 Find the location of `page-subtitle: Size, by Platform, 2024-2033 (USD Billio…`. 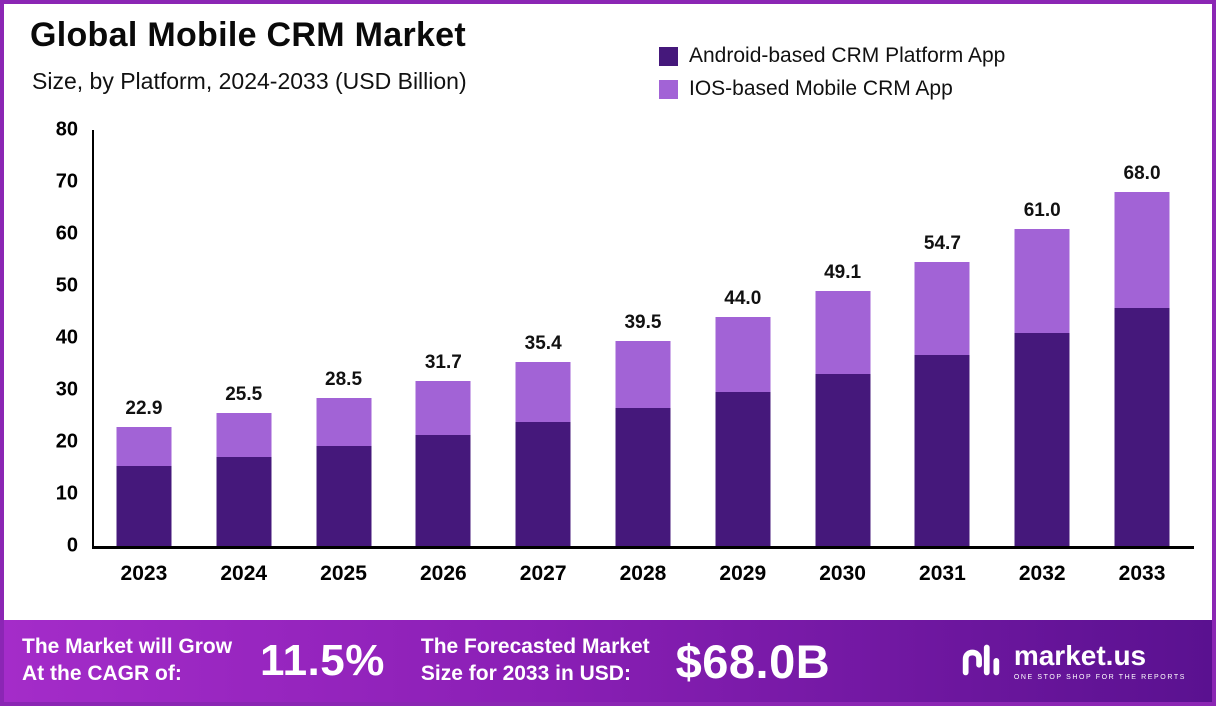

page-subtitle: Size, by Platform, 2024-2033 (USD Billio… is located at coordinates (249, 81).